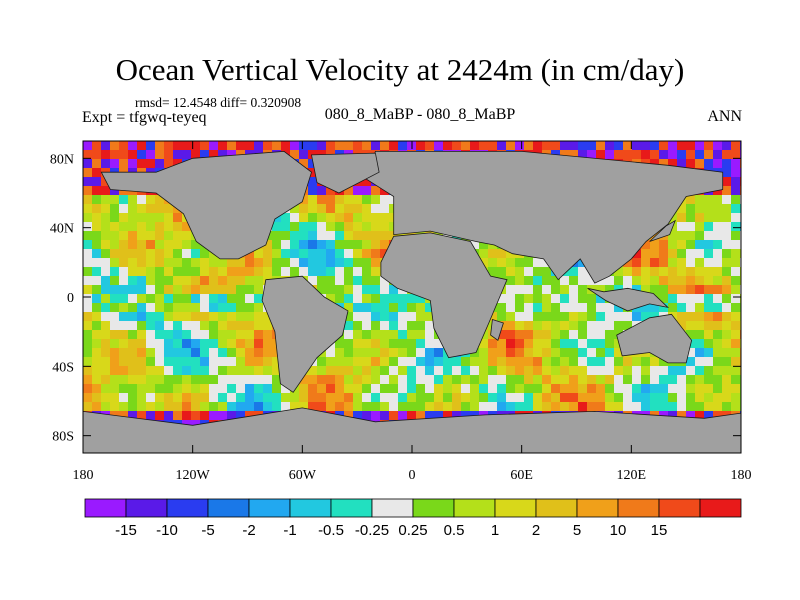 This screenshot has height=600, width=800. I want to click on colorbar-label: -2, so click(248, 530).